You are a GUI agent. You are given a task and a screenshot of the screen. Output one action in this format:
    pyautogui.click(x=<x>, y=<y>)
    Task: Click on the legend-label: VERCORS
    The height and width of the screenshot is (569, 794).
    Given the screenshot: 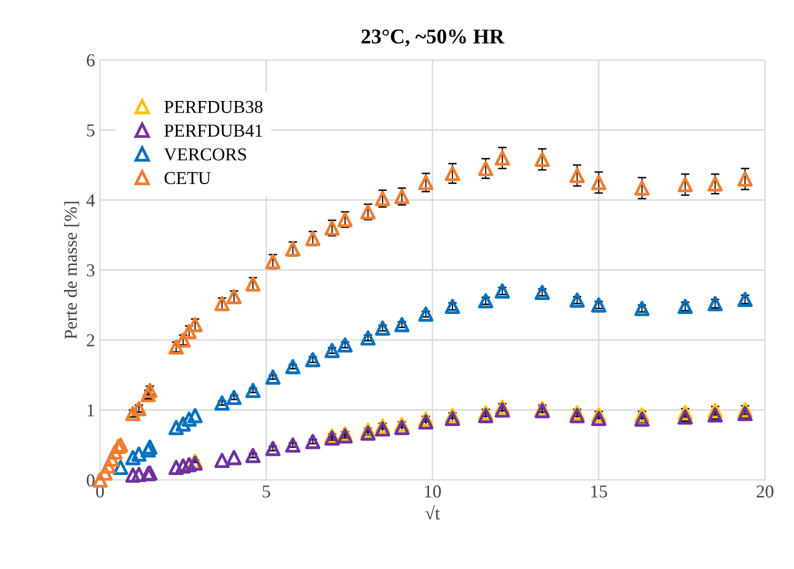 What is the action you would take?
    pyautogui.click(x=205, y=154)
    